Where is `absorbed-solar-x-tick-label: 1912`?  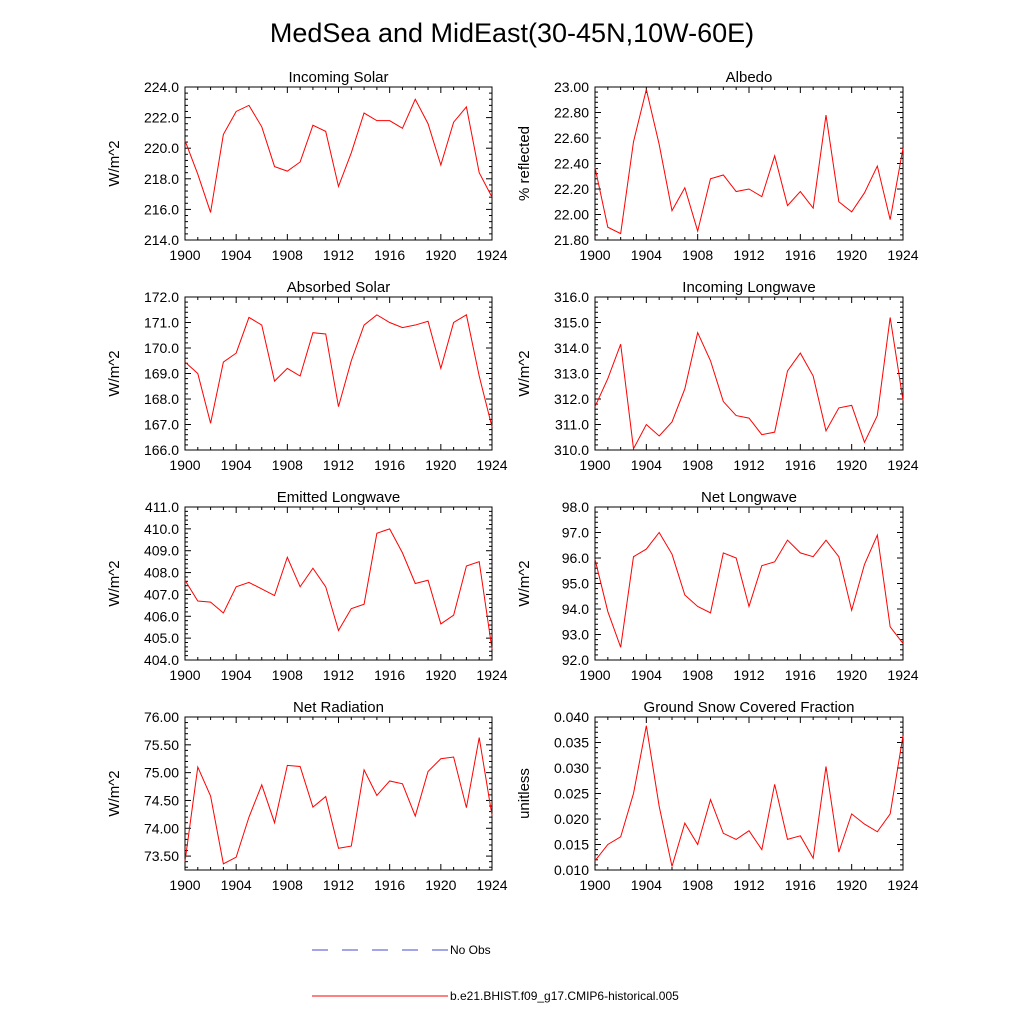 absorbed-solar-x-tick-label: 1912 is located at coordinates (338, 465).